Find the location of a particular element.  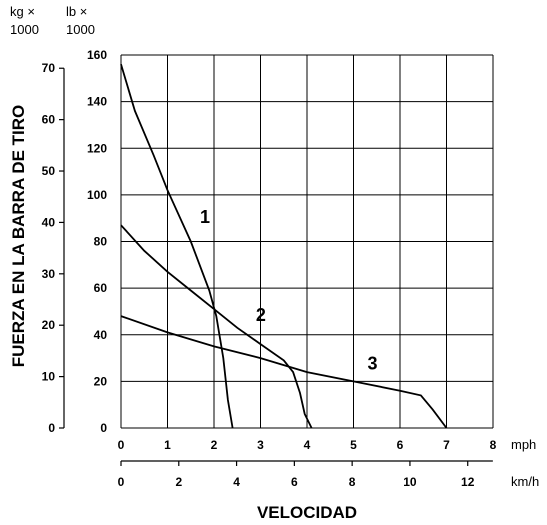

kg-tick-label: 30 is located at coordinates (49, 274).